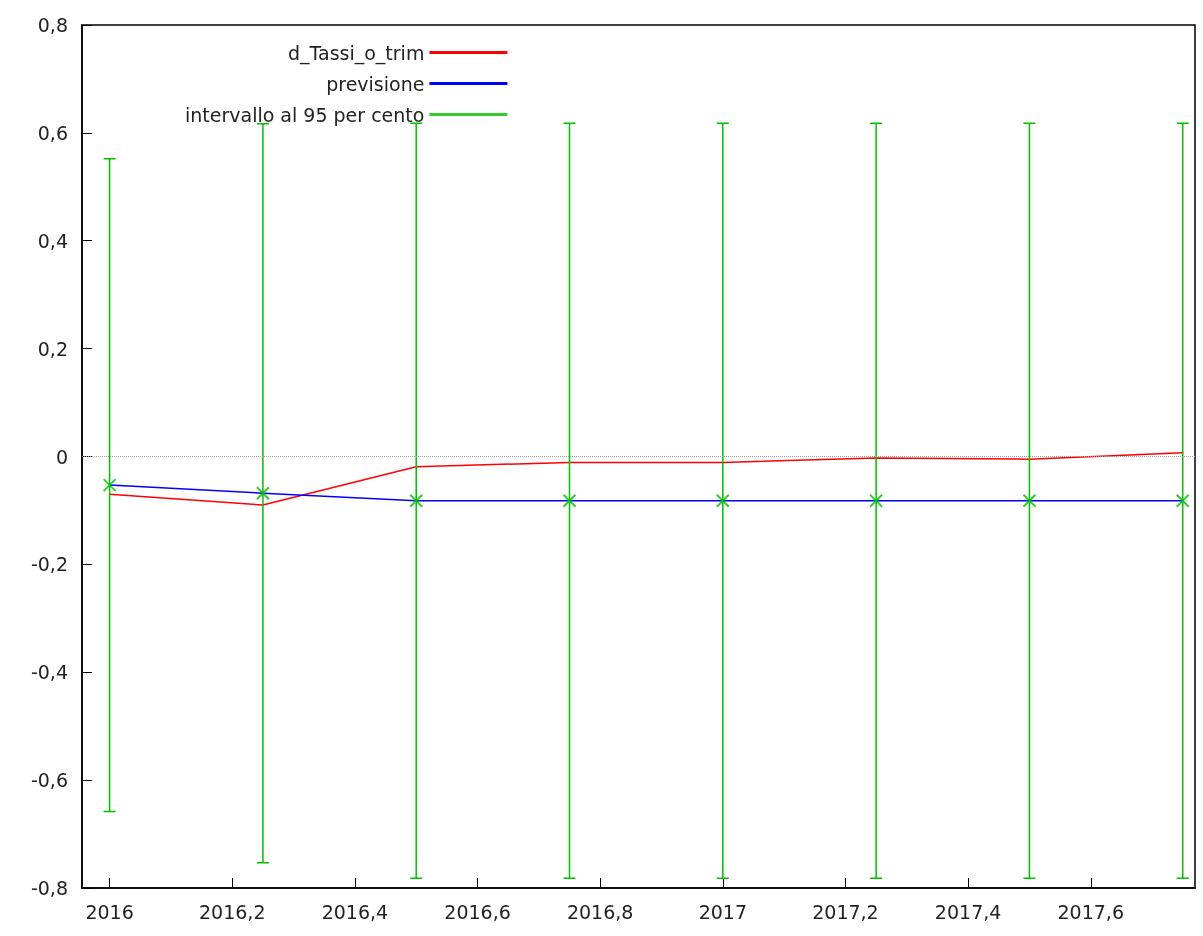 The image size is (1203, 936). What do you see at coordinates (232, 911) in the screenshot?
I see `x-tick-label: 2016,2` at bounding box center [232, 911].